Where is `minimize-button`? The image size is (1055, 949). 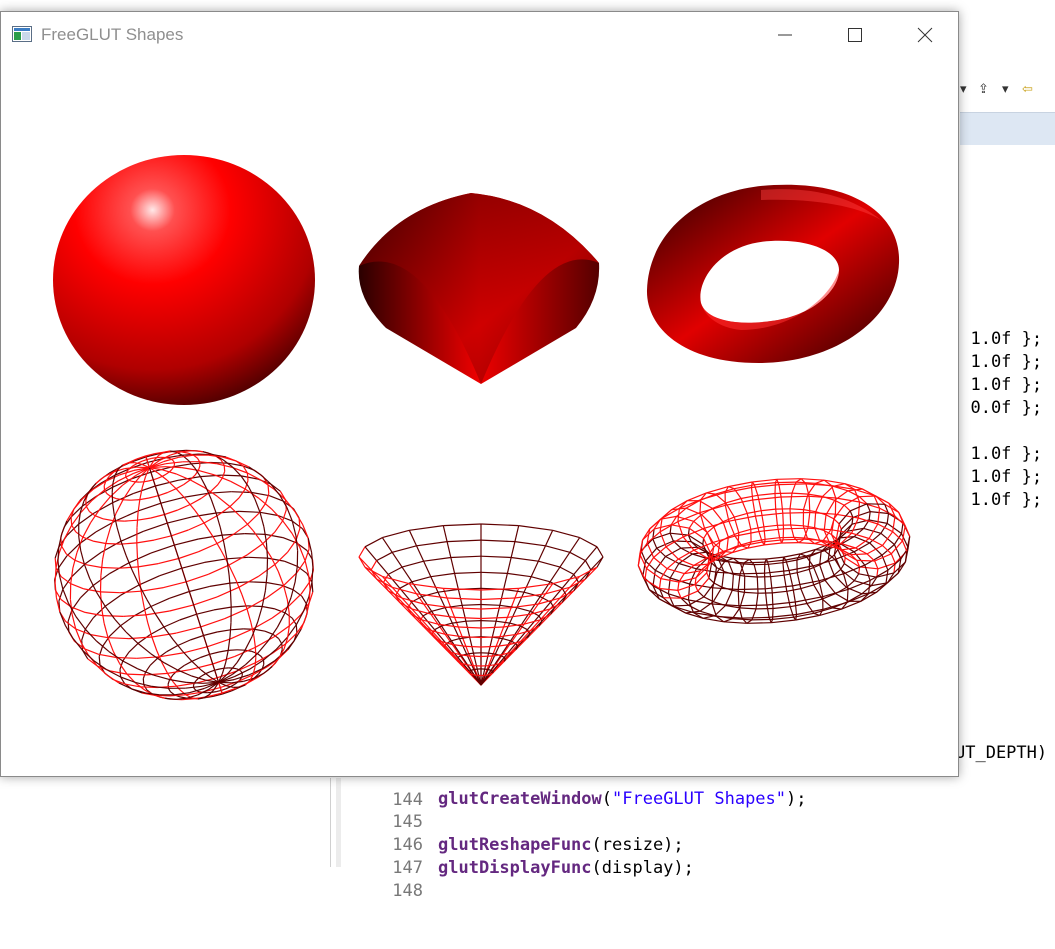 minimize-button is located at coordinates (785, 35).